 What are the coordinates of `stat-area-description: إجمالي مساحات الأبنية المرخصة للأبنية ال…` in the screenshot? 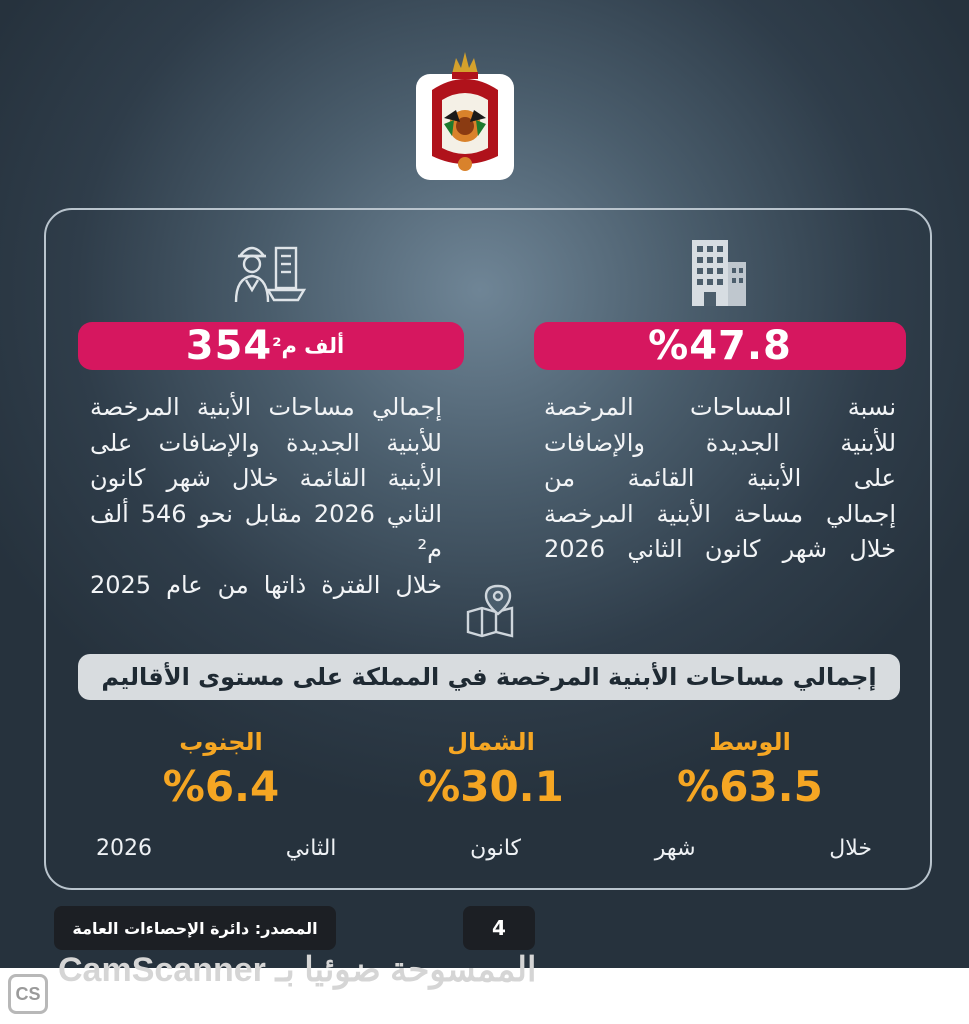 It's located at (266, 496).